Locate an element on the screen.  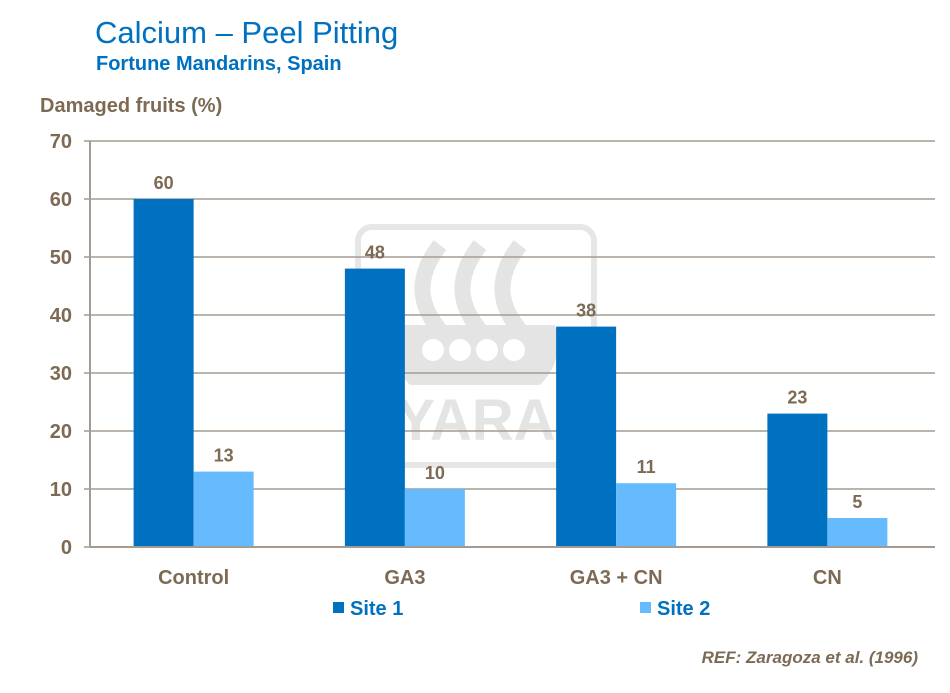
yara-watermark-logo: YARA is located at coordinates (476, 346).